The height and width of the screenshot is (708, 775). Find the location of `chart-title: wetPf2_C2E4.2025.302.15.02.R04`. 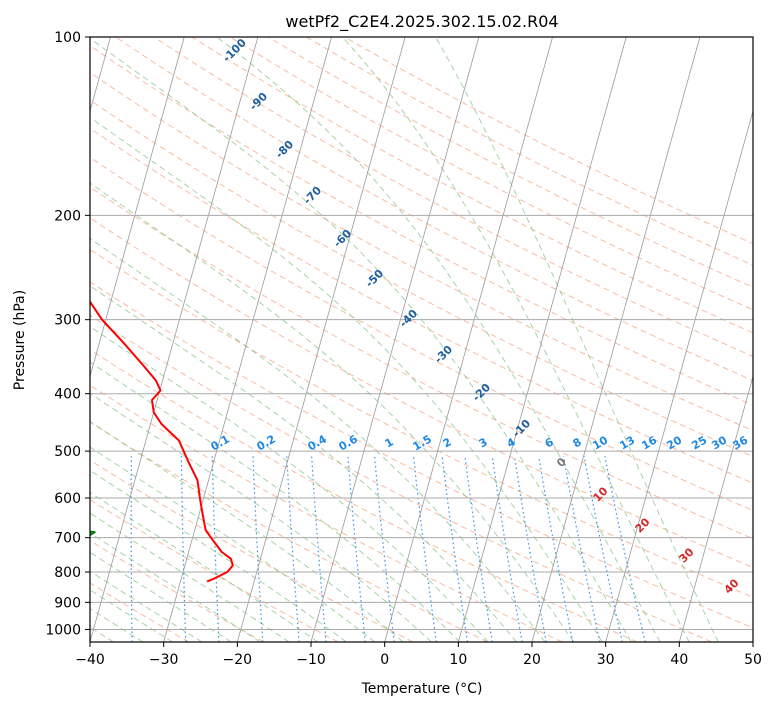

chart-title: wetPf2_C2E4.2025.302.15.02.R04 is located at coordinates (421, 22).